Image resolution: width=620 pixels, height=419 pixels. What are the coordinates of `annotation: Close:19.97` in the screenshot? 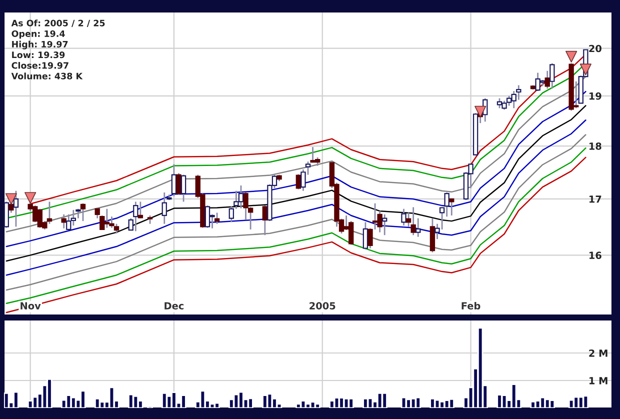 It's located at (40, 65).